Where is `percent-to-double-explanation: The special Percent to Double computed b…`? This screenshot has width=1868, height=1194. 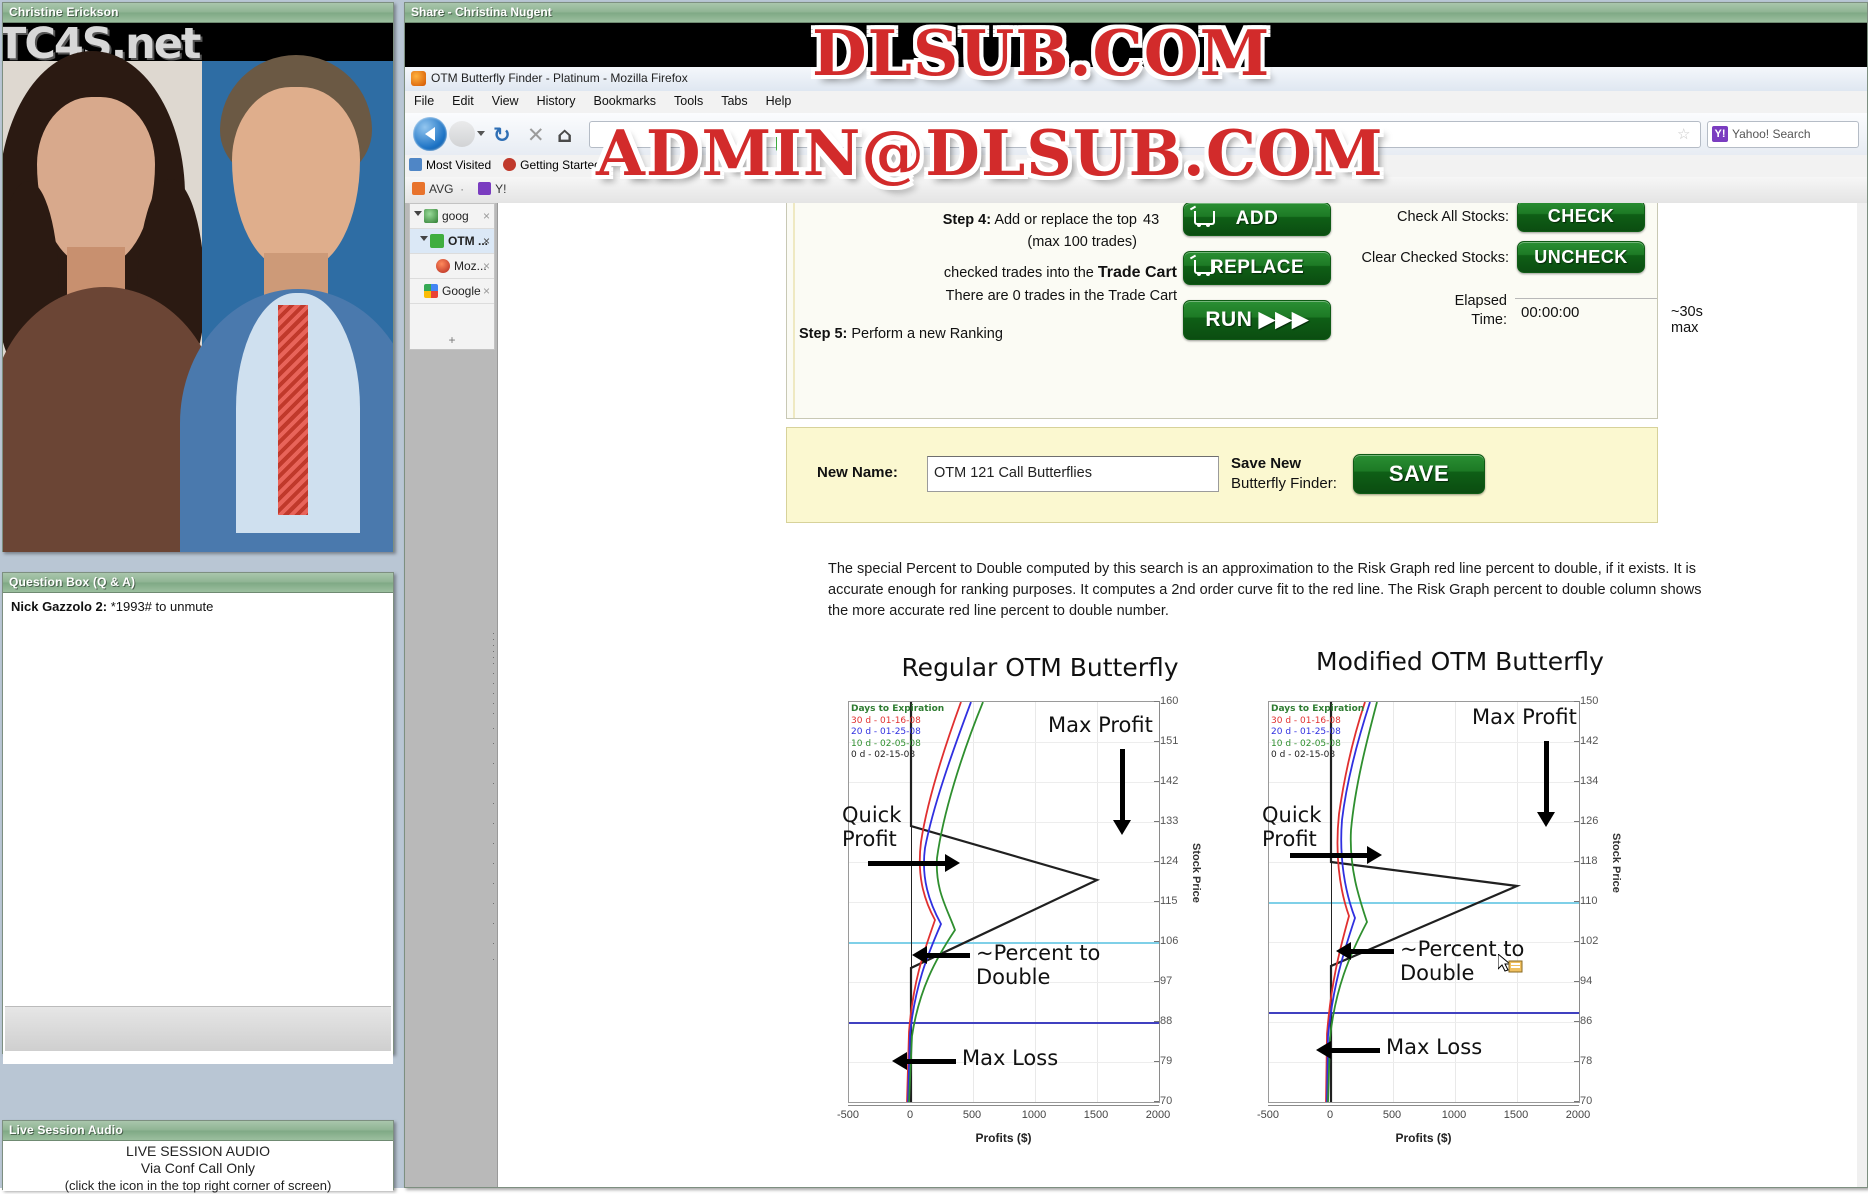
percent-to-double-explanation: The special Percent to Double computed b… is located at coordinates (1265, 590).